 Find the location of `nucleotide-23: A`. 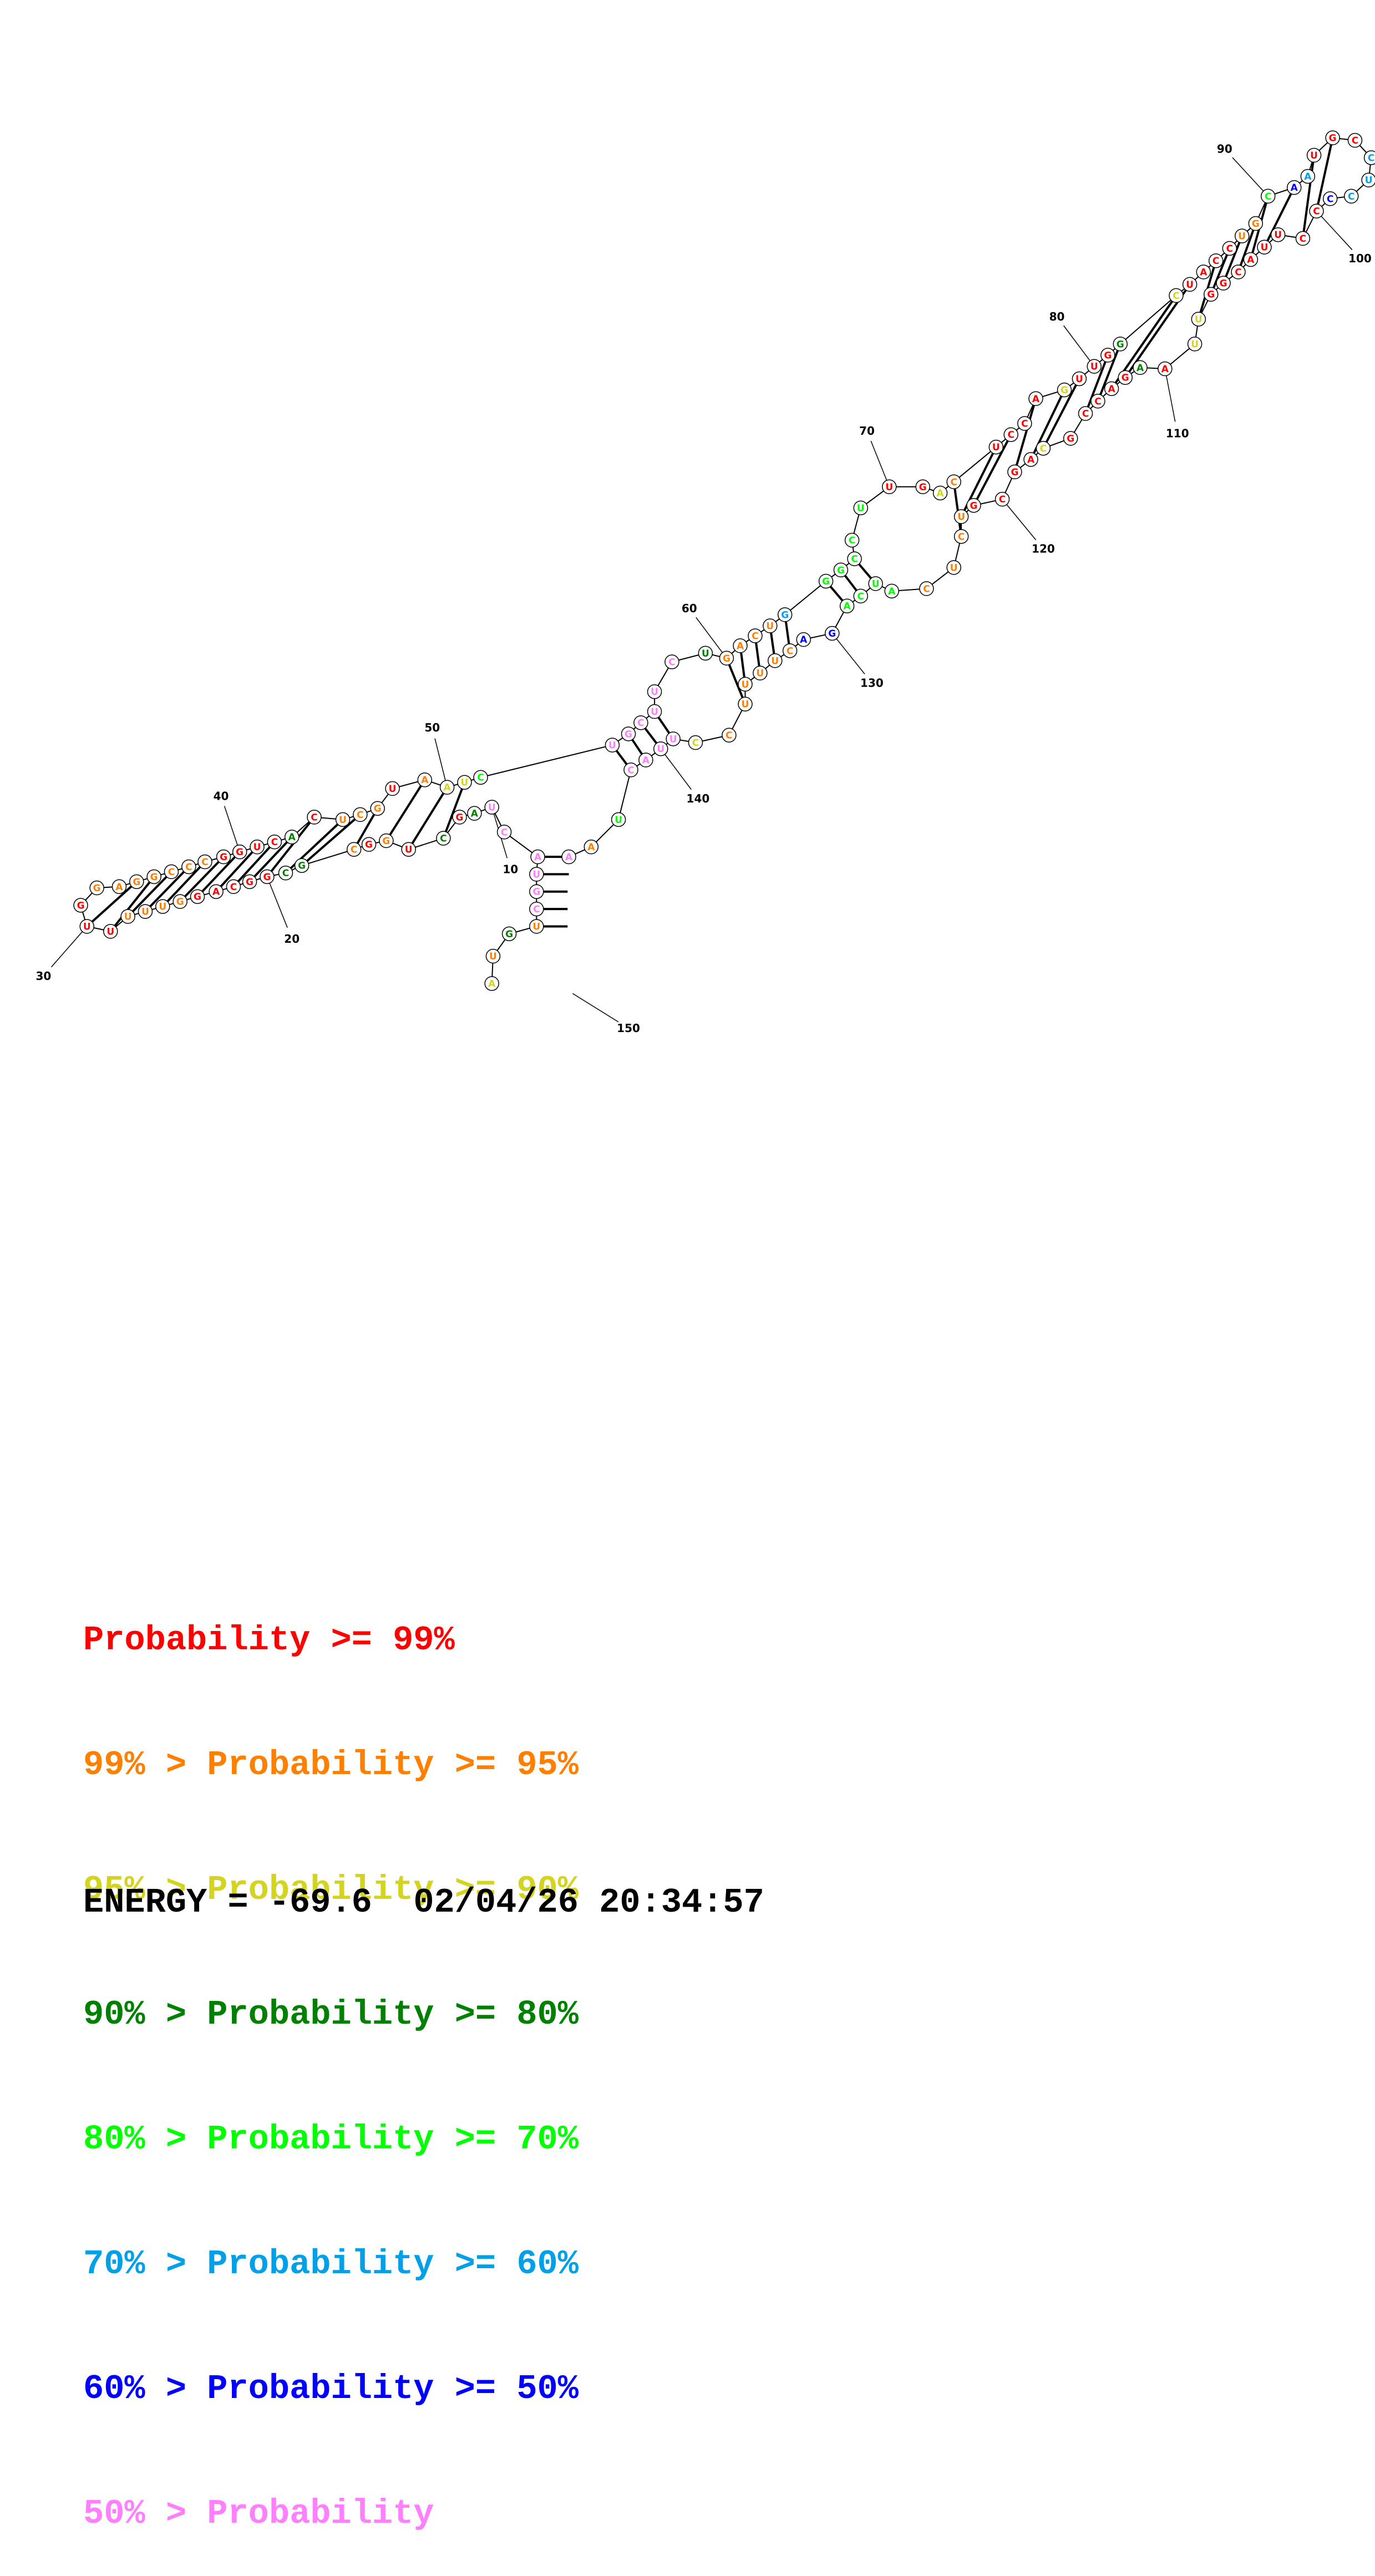

nucleotide-23: A is located at coordinates (216, 891).